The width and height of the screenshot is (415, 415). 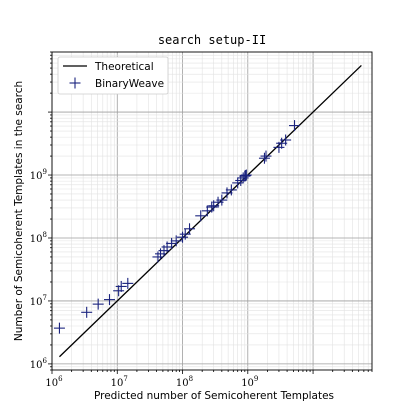 I want to click on legend: Theoretical BinaryWeave, so click(x=113, y=75).